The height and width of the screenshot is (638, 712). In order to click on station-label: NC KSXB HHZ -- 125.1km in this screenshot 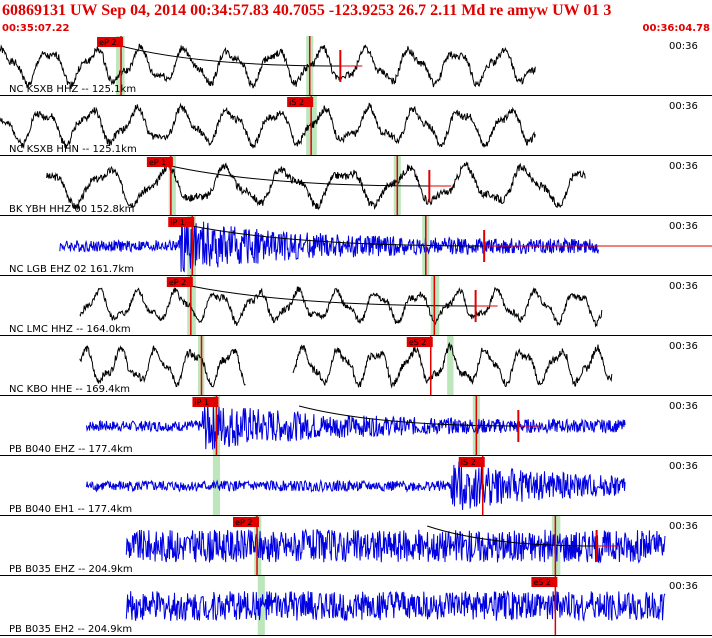, I will do `click(72, 89)`.